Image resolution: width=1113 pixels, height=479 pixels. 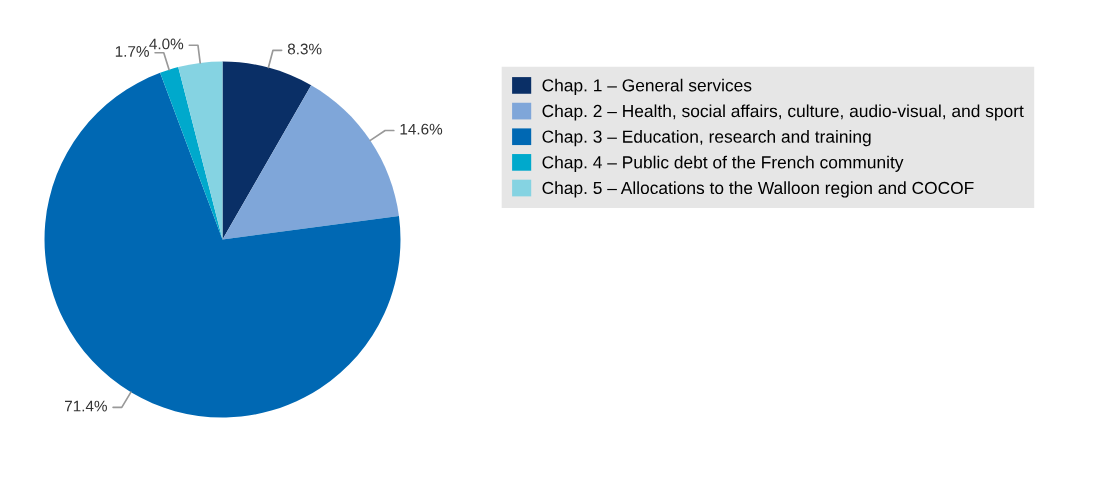 I want to click on data-label: 4.0%, so click(x=166, y=44).